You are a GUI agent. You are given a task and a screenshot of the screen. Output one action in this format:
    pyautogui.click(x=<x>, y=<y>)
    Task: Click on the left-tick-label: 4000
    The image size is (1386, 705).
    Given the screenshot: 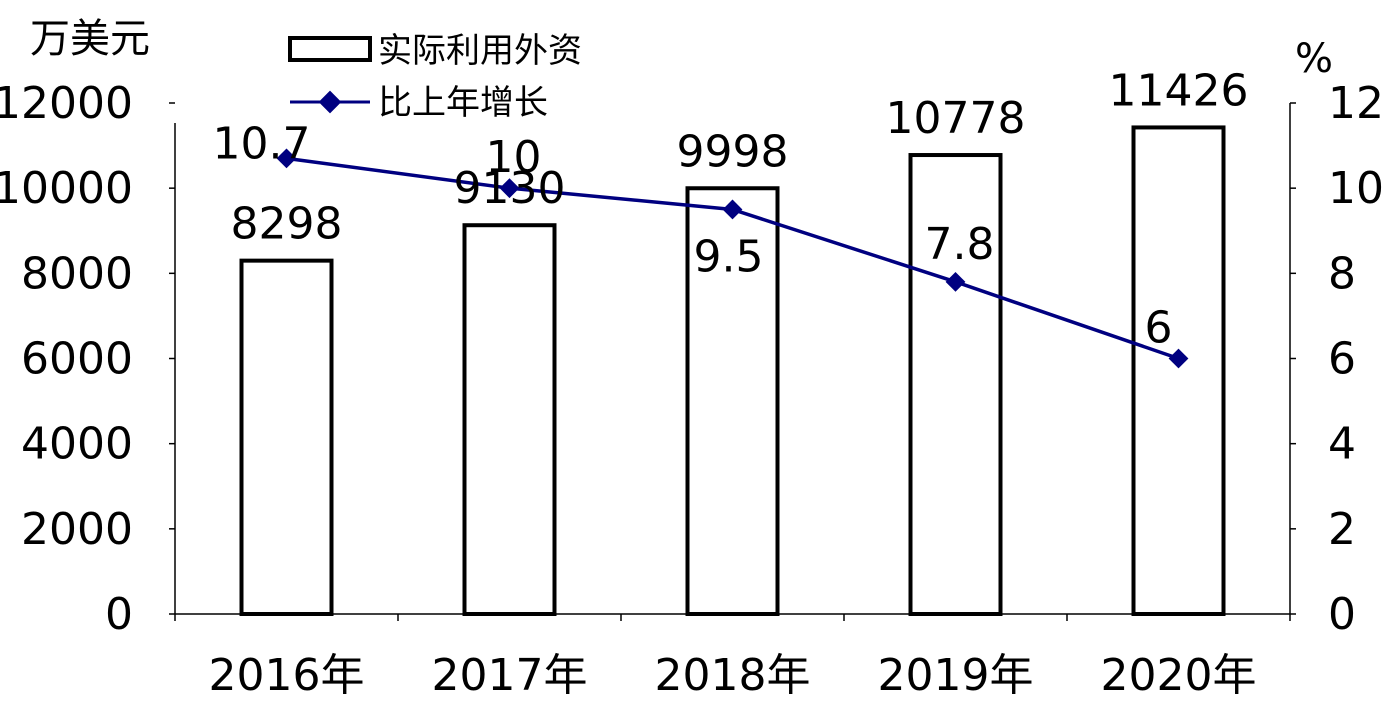 What is the action you would take?
    pyautogui.click(x=77, y=444)
    